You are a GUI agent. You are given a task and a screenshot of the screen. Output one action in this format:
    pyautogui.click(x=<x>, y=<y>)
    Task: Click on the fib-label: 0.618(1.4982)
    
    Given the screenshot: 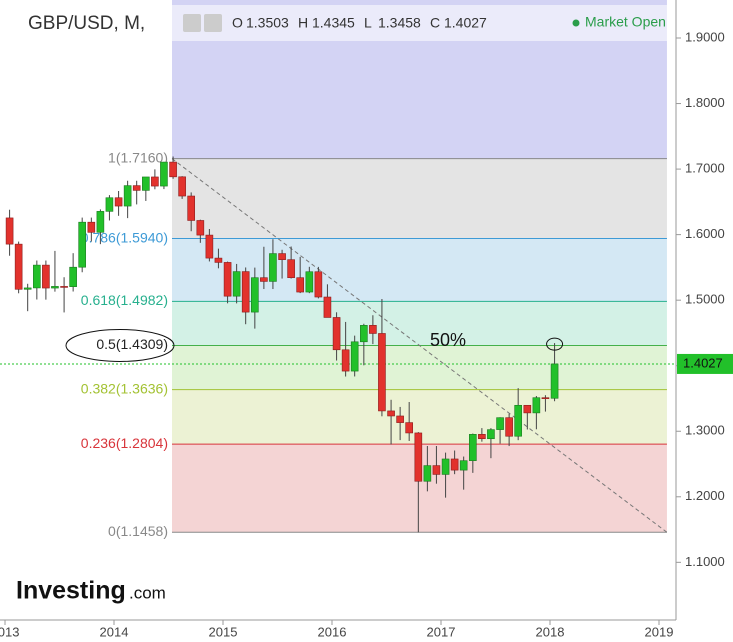 What is the action you would take?
    pyautogui.click(x=124, y=300)
    